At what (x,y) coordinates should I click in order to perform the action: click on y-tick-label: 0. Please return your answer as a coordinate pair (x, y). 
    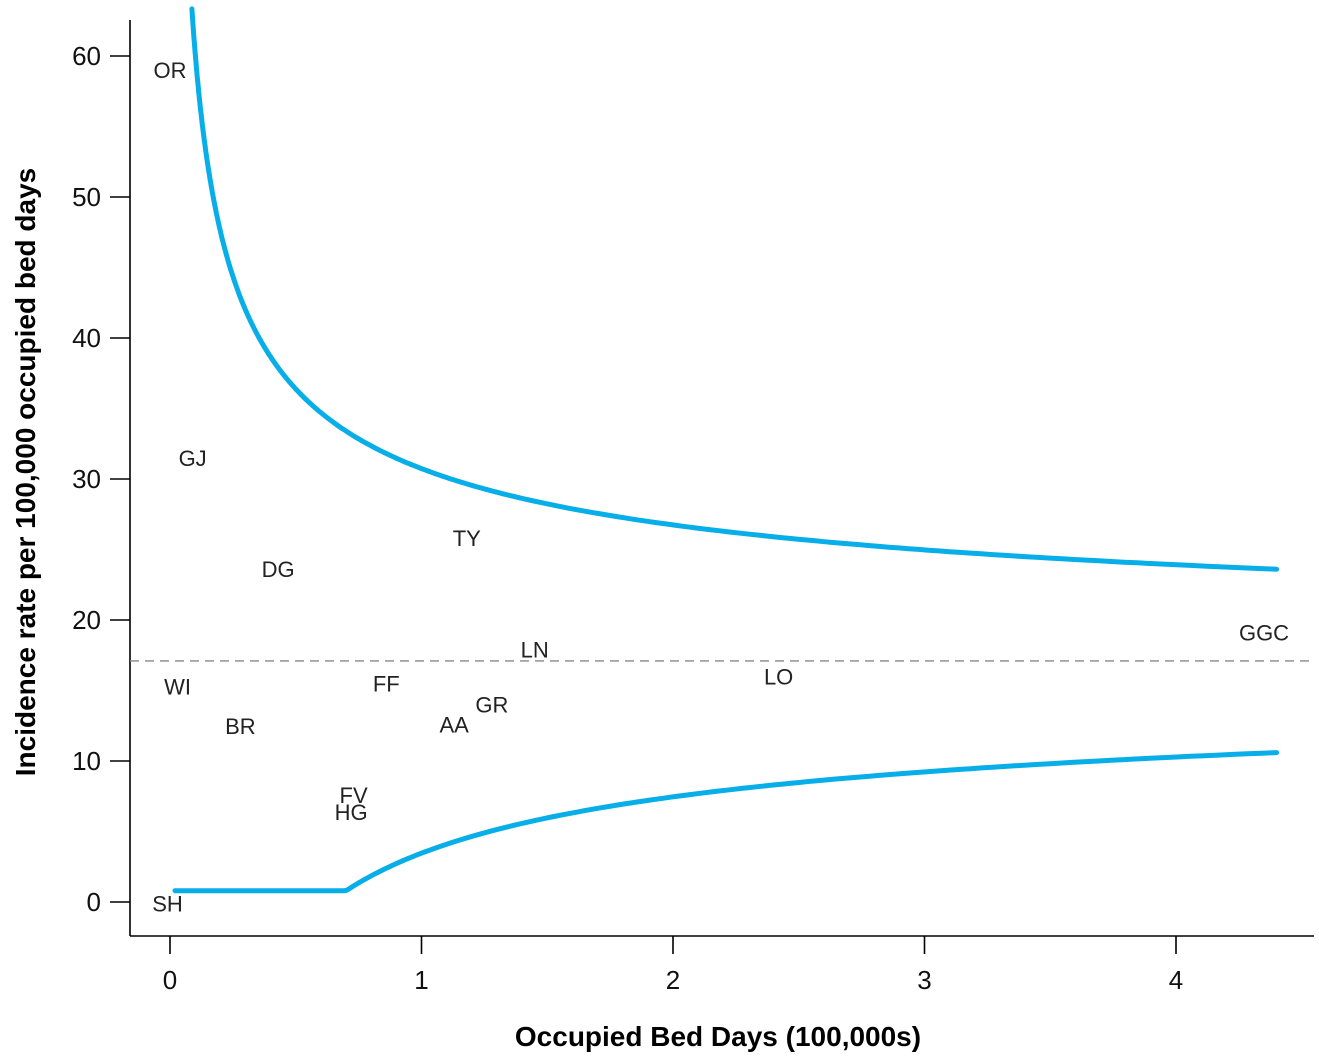
    Looking at the image, I should click on (94, 902).